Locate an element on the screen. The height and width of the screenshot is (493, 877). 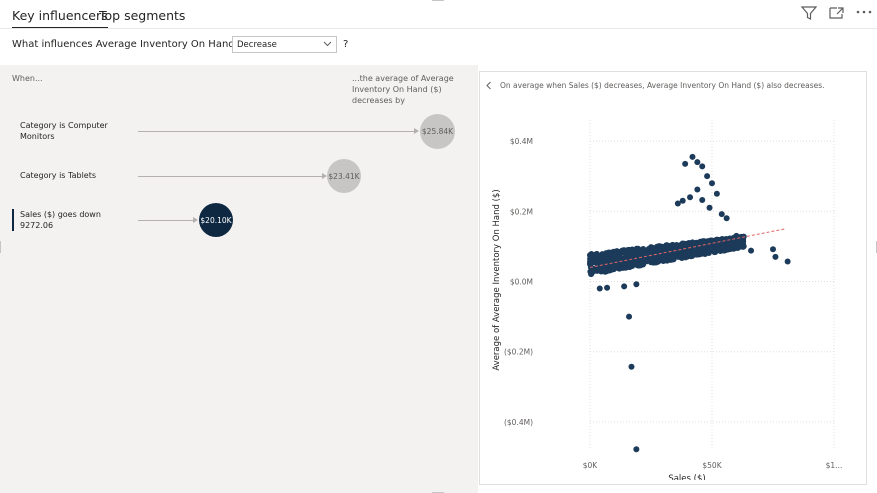
y-tick-label: ($0.4M) is located at coordinates (518, 422).